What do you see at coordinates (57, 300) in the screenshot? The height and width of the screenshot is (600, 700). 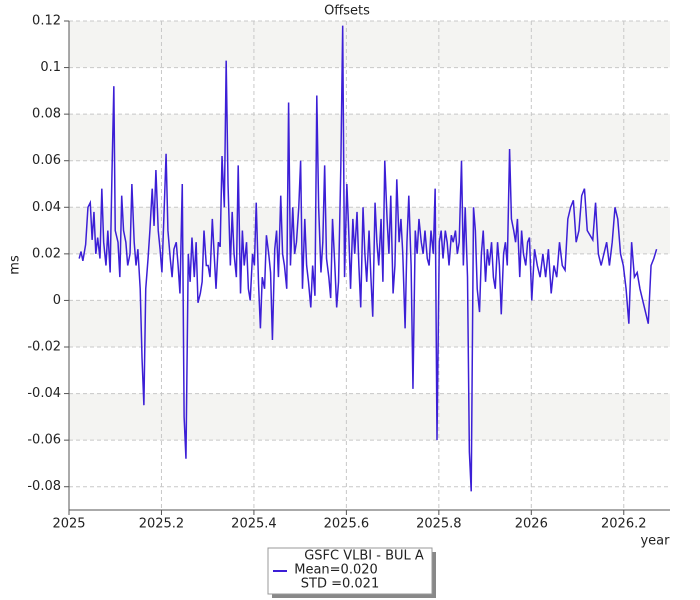 I see `y-tick-label: 0` at bounding box center [57, 300].